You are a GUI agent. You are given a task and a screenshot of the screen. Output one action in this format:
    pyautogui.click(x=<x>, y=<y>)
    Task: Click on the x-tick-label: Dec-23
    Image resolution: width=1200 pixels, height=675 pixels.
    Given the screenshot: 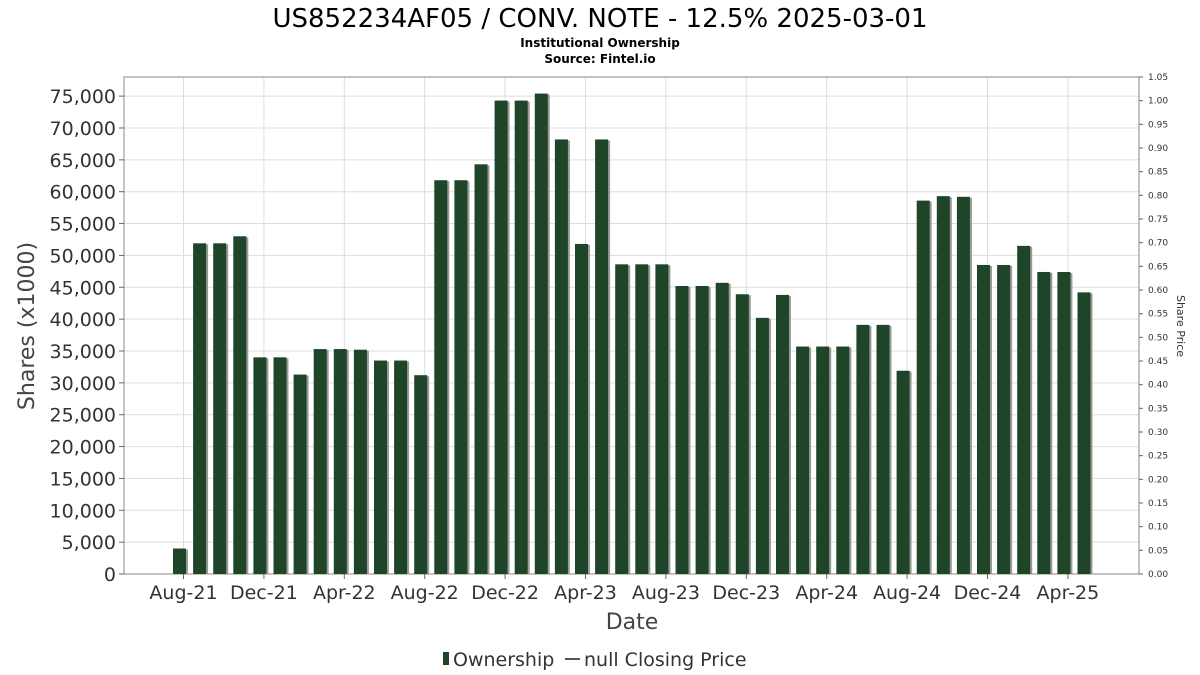 What is the action you would take?
    pyautogui.click(x=746, y=593)
    